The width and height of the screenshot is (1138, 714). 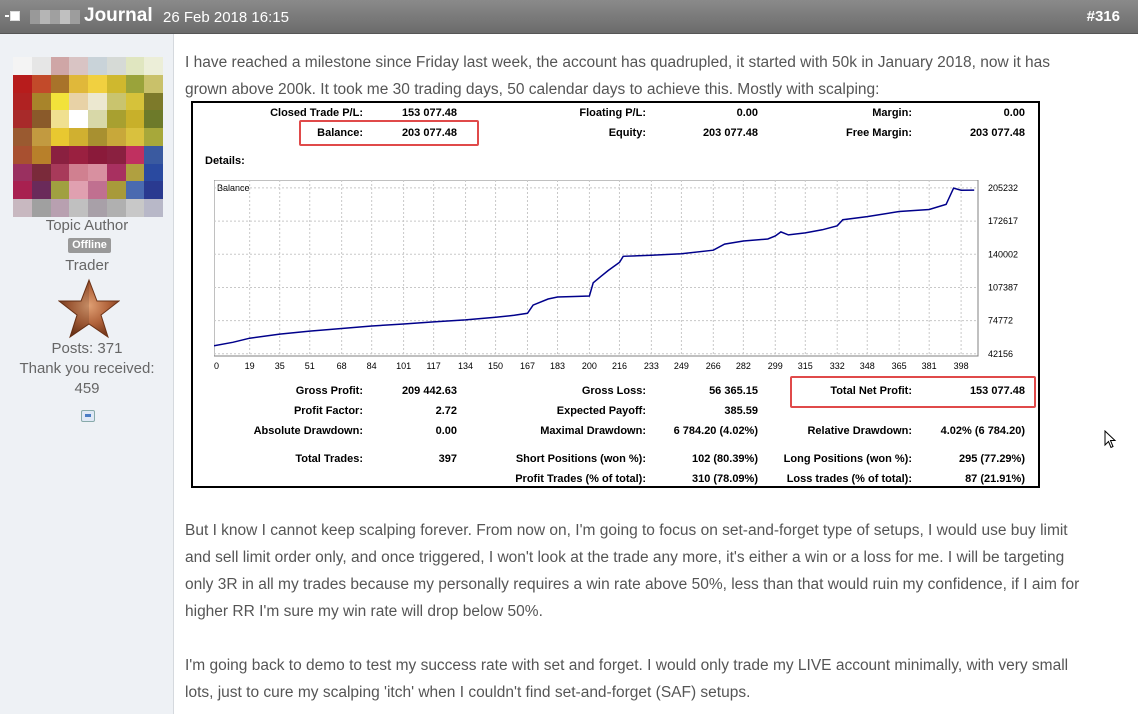 What do you see at coordinates (713, 366) in the screenshot?
I see `x-tick-label: 266` at bounding box center [713, 366].